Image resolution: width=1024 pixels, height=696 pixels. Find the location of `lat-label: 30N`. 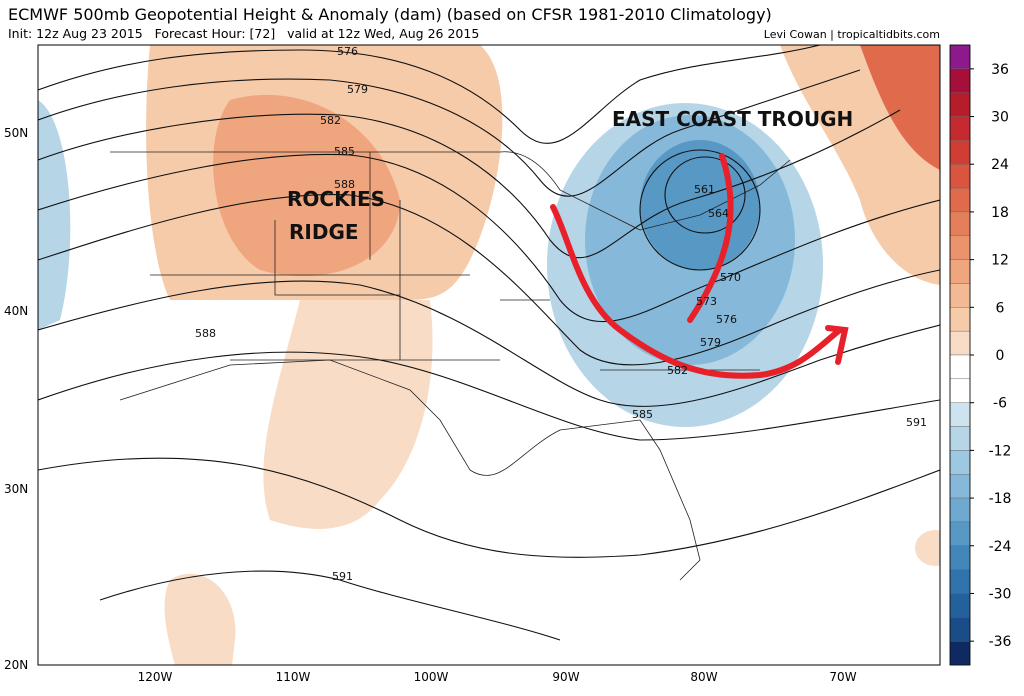

lat-label: 30N is located at coordinates (16, 489).